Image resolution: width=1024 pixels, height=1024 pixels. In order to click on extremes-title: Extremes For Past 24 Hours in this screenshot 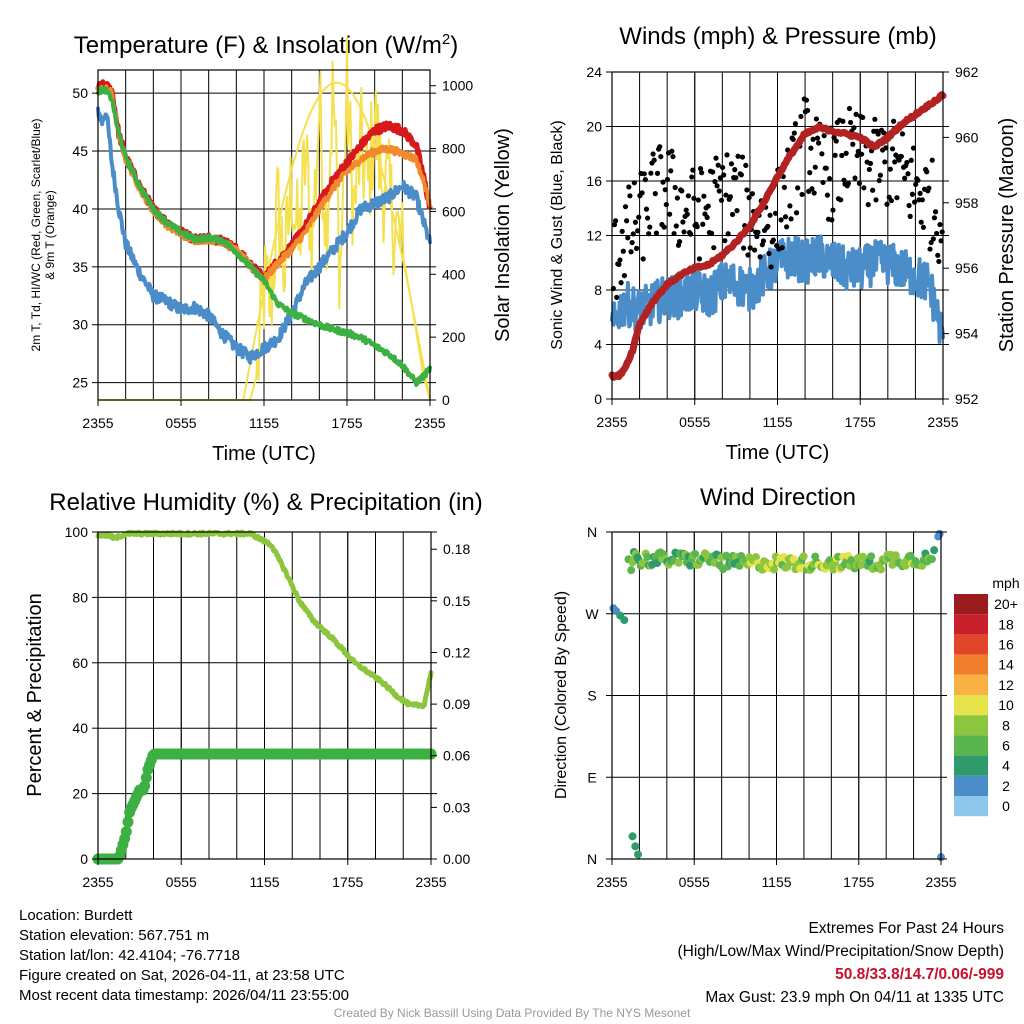, I will do `click(906, 928)`.